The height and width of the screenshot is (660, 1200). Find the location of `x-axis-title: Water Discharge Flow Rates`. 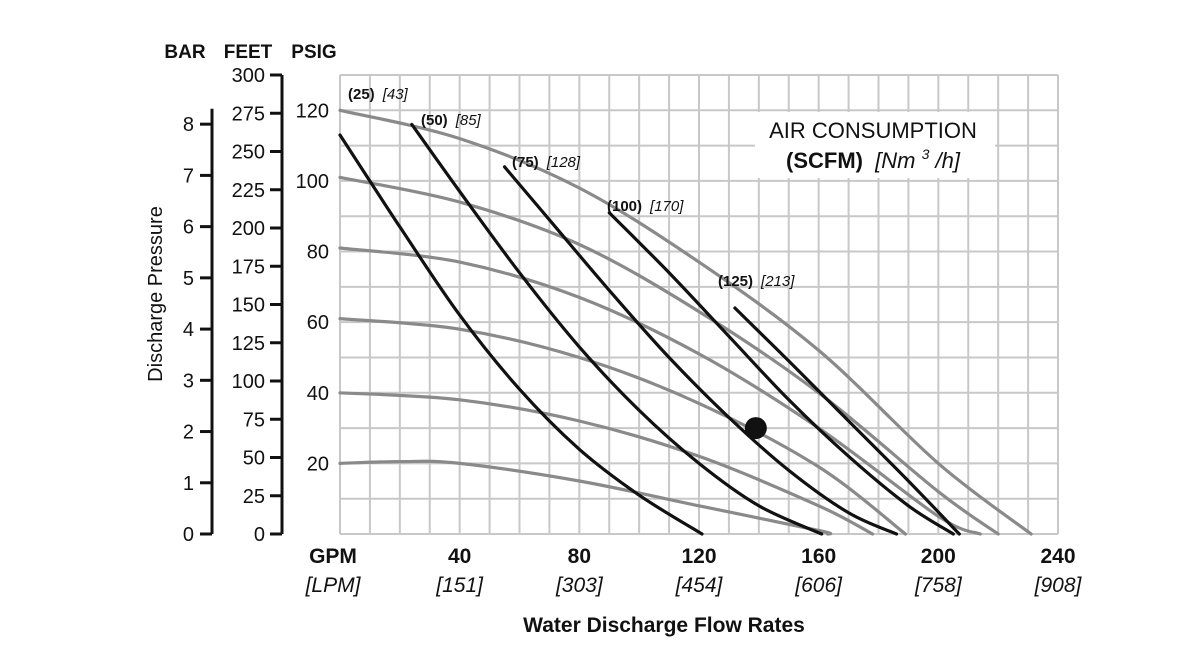

x-axis-title: Water Discharge Flow Rates is located at coordinates (664, 625).